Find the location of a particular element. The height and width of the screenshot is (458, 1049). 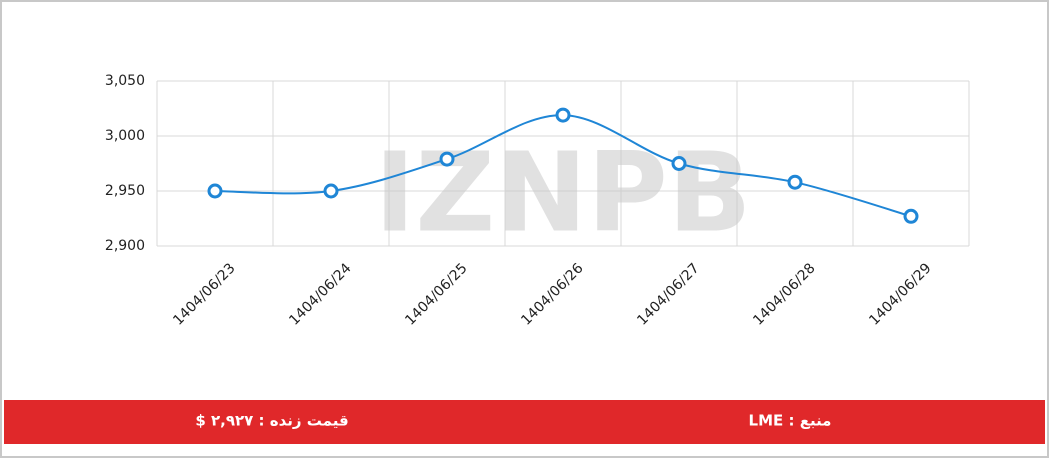

footer-price: قیمت زنده : ۲,۹۲۷ $ is located at coordinates (271, 421).